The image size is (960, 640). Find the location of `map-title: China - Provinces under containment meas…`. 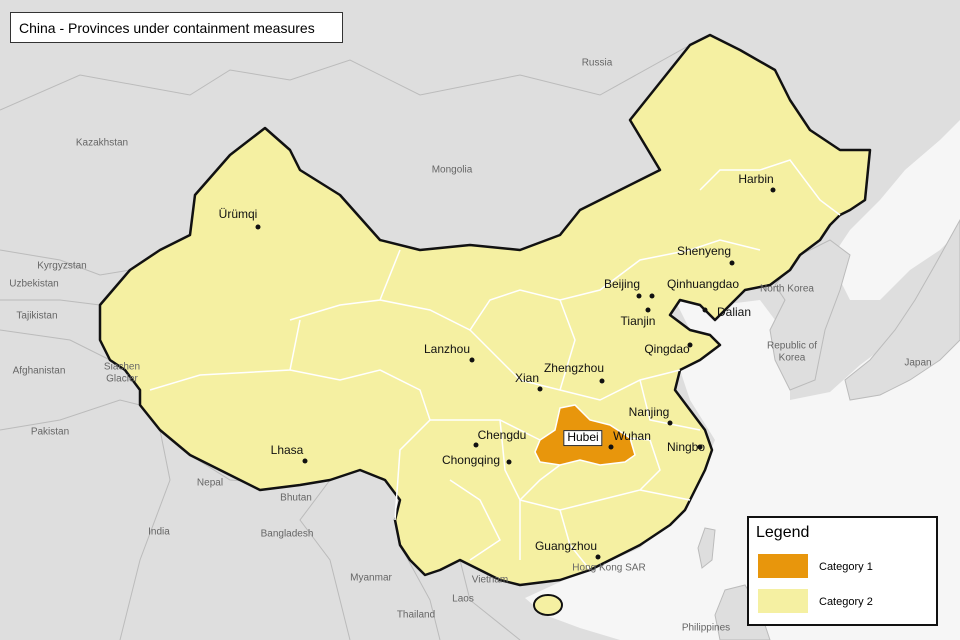

map-title: China - Provinces under containment meas… is located at coordinates (176, 27).